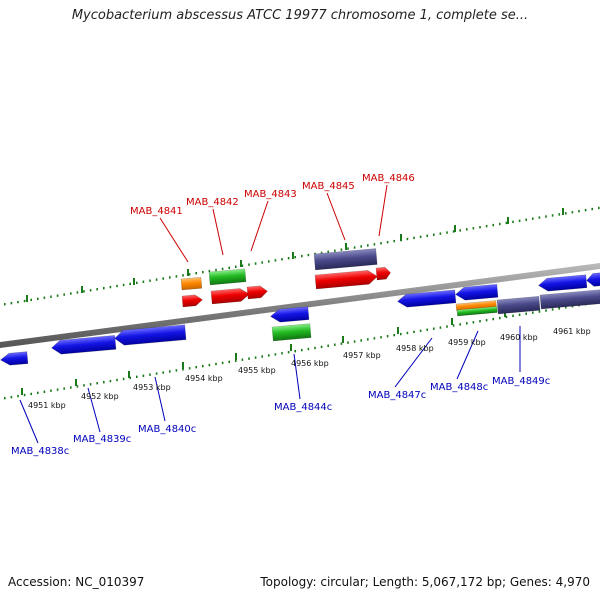  Describe the element at coordinates (47, 405) in the screenshot. I see `tick-label: 4951 kbp` at that location.